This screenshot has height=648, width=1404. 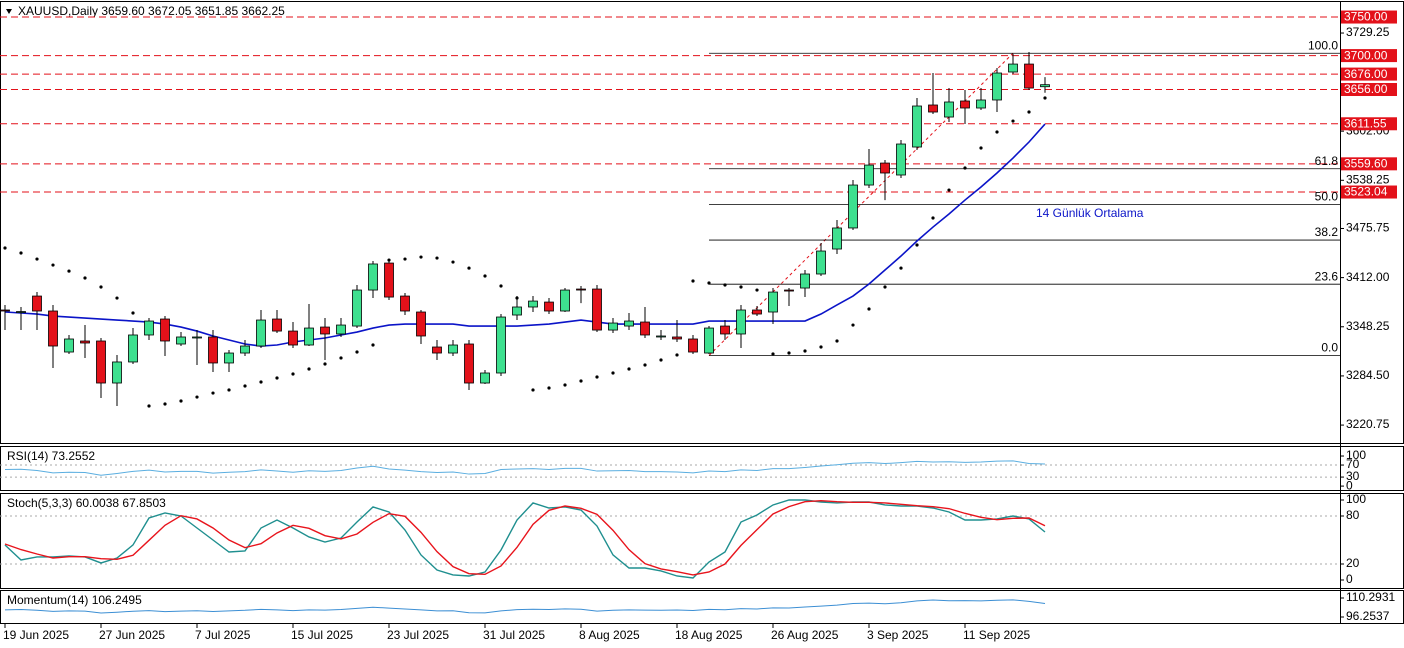 I want to click on x-tick-label: 23 Jul 2025, so click(x=418, y=635).